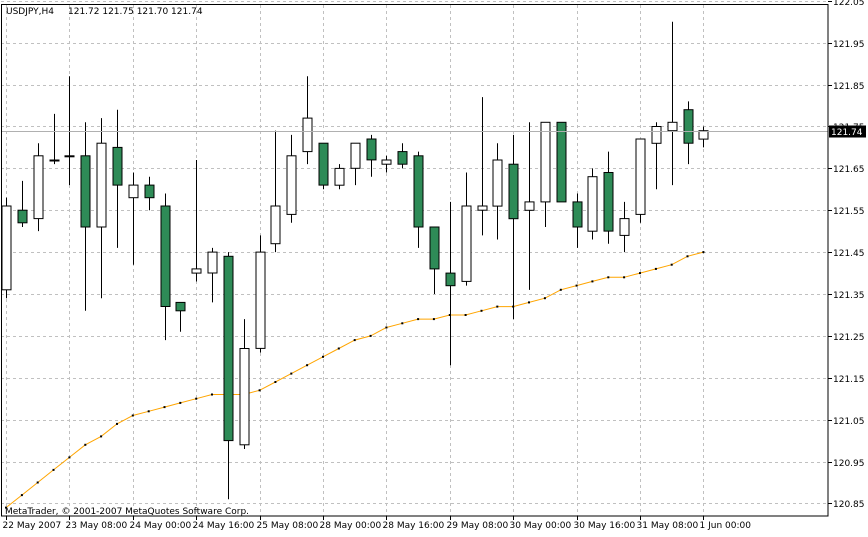 This screenshot has width=868, height=537. Describe the element at coordinates (849, 422) in the screenshot. I see `price-tick-label: 121.05` at that location.